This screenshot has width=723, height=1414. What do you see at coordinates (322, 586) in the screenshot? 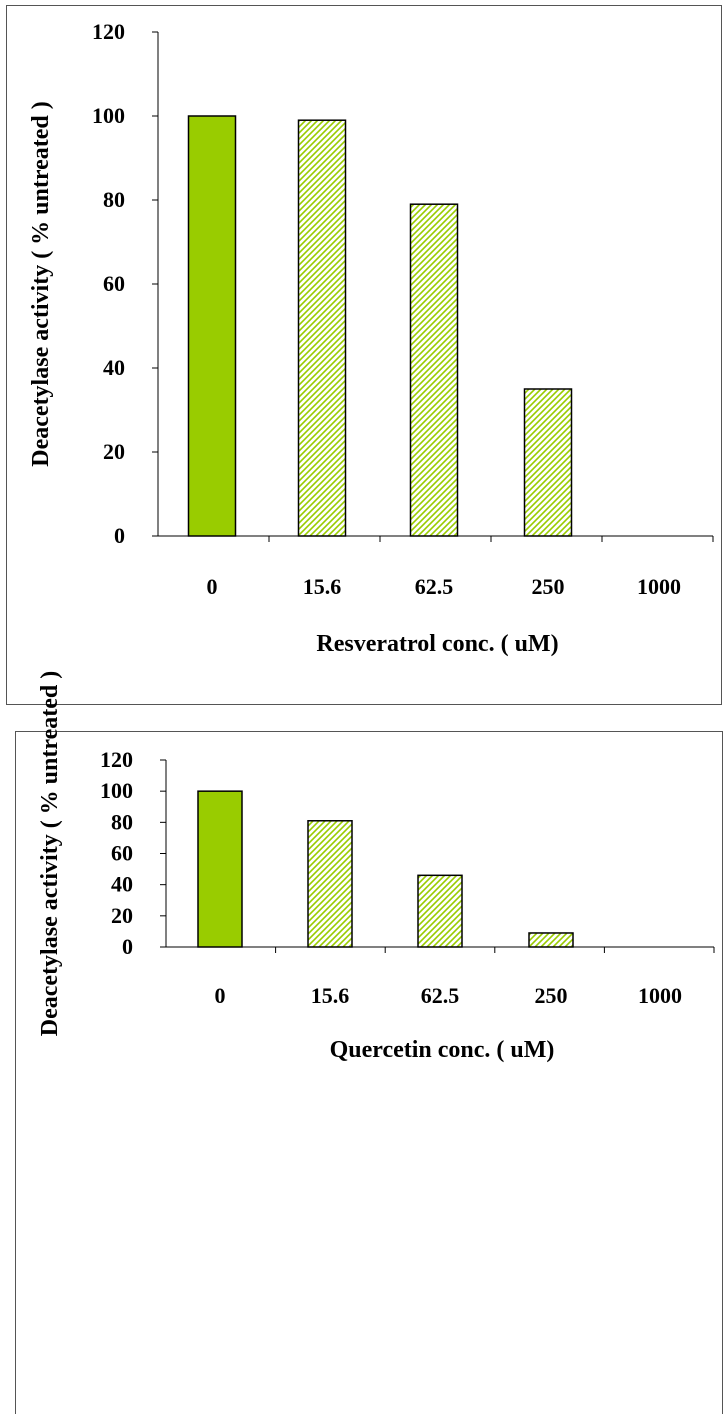
I see `chart-1-x-tick-label: 15.6` at bounding box center [322, 586].